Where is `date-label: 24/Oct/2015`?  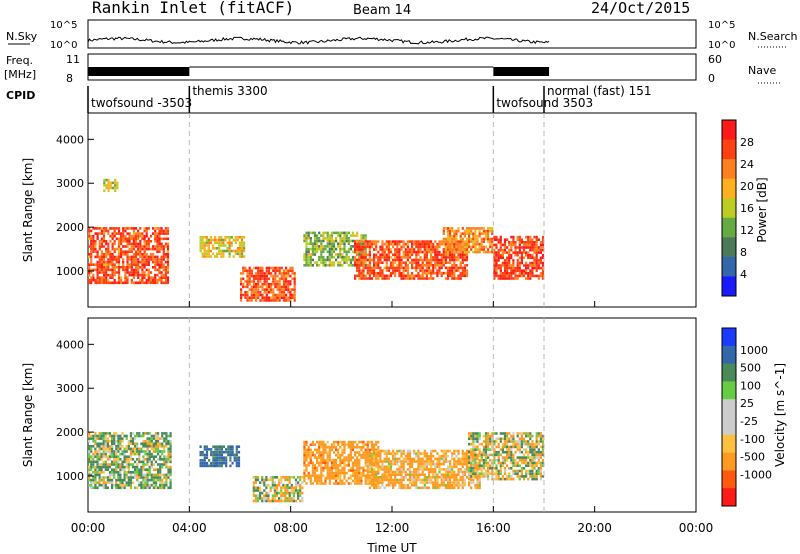
date-label: 24/Oct/2015 is located at coordinates (640, 8).